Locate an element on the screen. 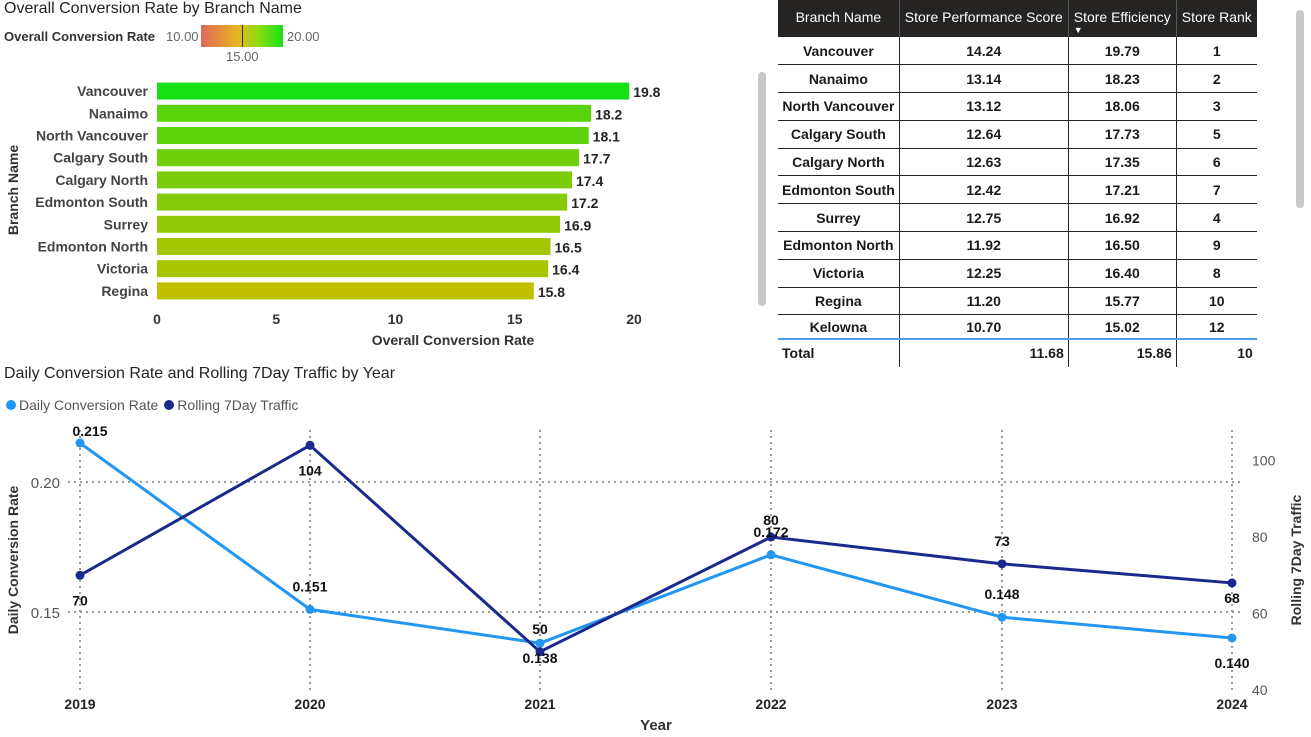 This screenshot has width=1311, height=737. cell-efficiency: 16.92 is located at coordinates (1122, 218).